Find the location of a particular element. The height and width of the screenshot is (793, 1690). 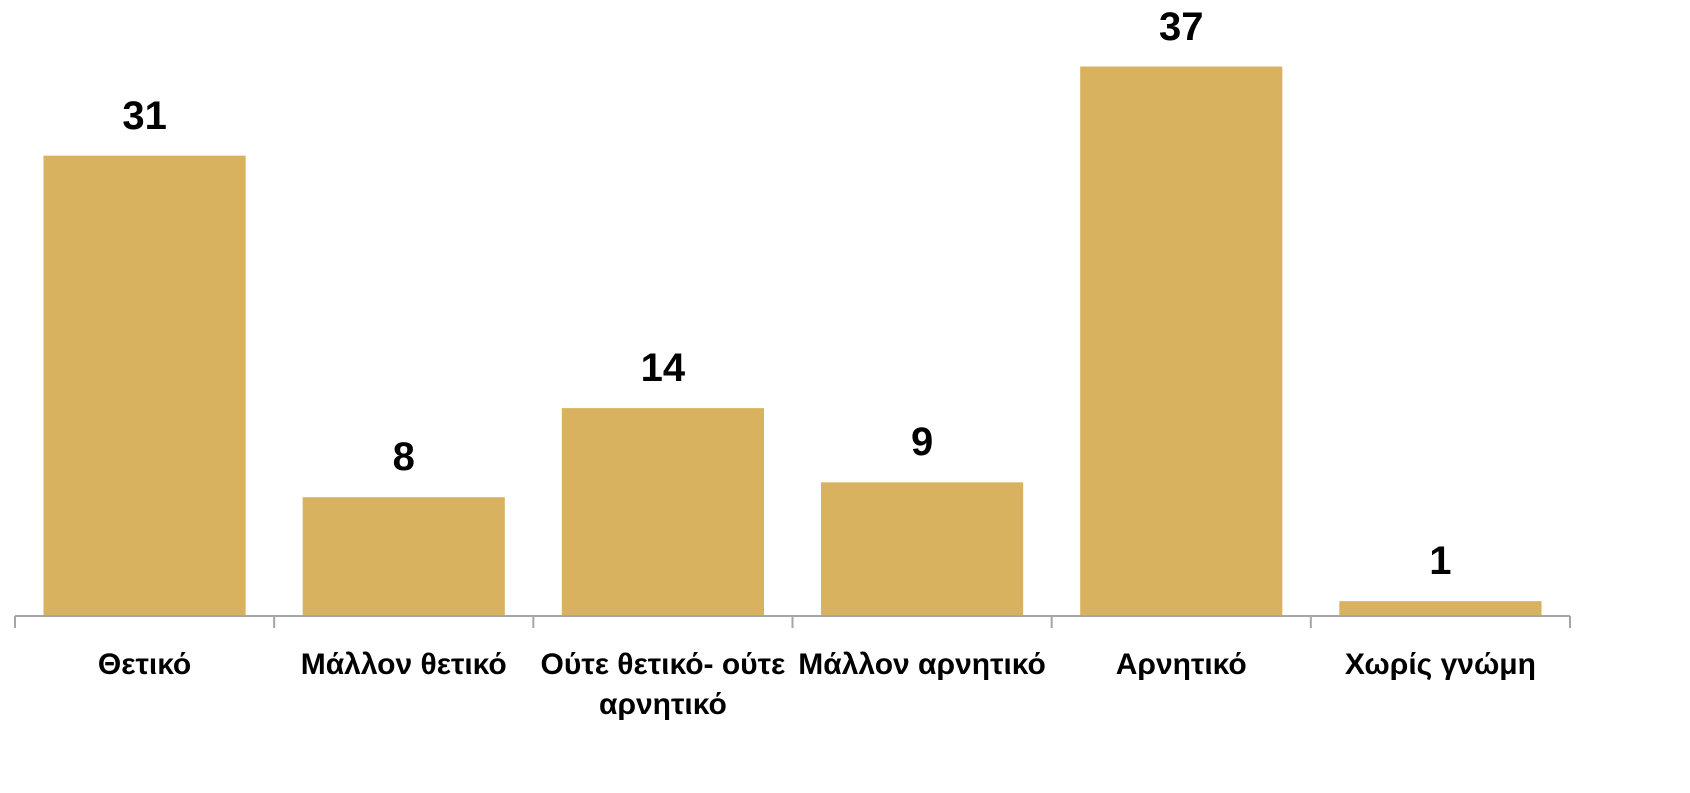

x-tick-label: Ούτε θετικό- ούτε αρνητικό is located at coordinates (663, 684).